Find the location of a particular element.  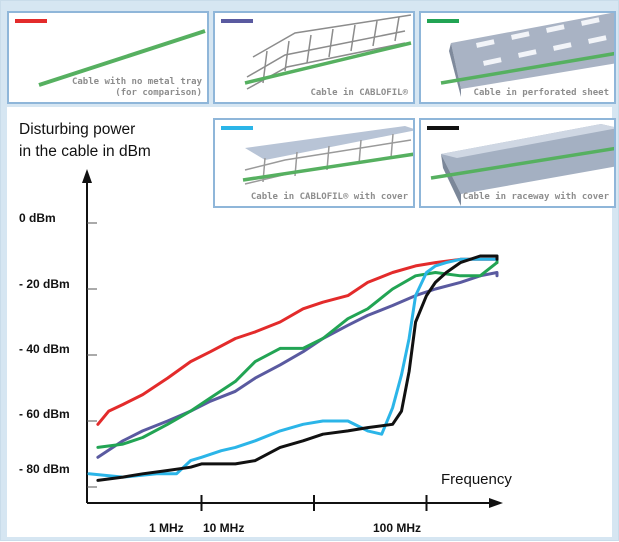

wire-tray-image is located at coordinates (328, 52).